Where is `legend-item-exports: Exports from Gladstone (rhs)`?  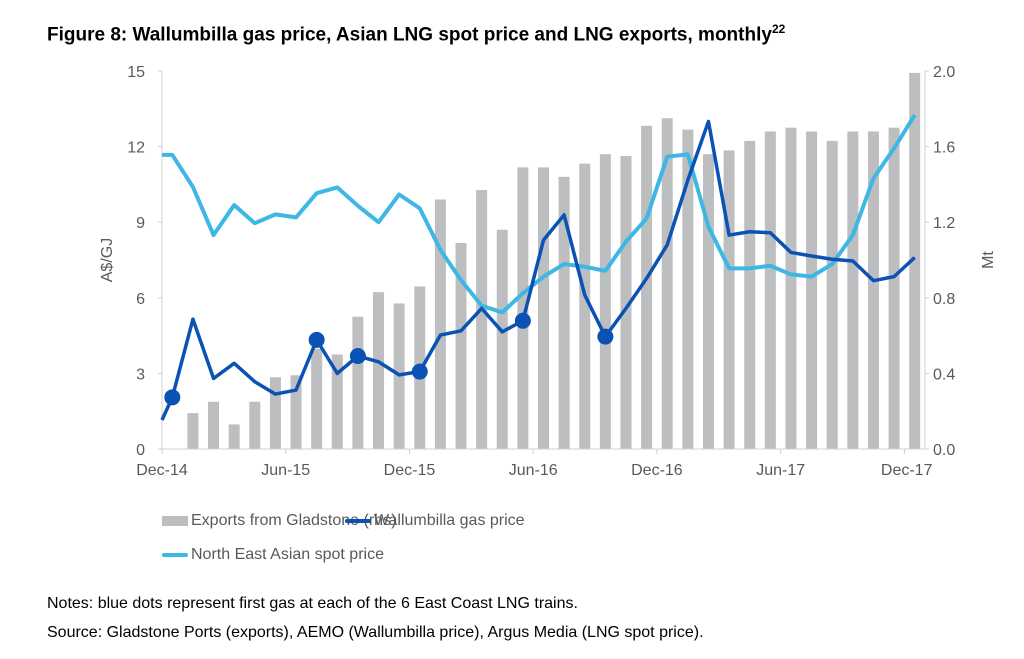 legend-item-exports: Exports from Gladstone (rhs) is located at coordinates (279, 521).